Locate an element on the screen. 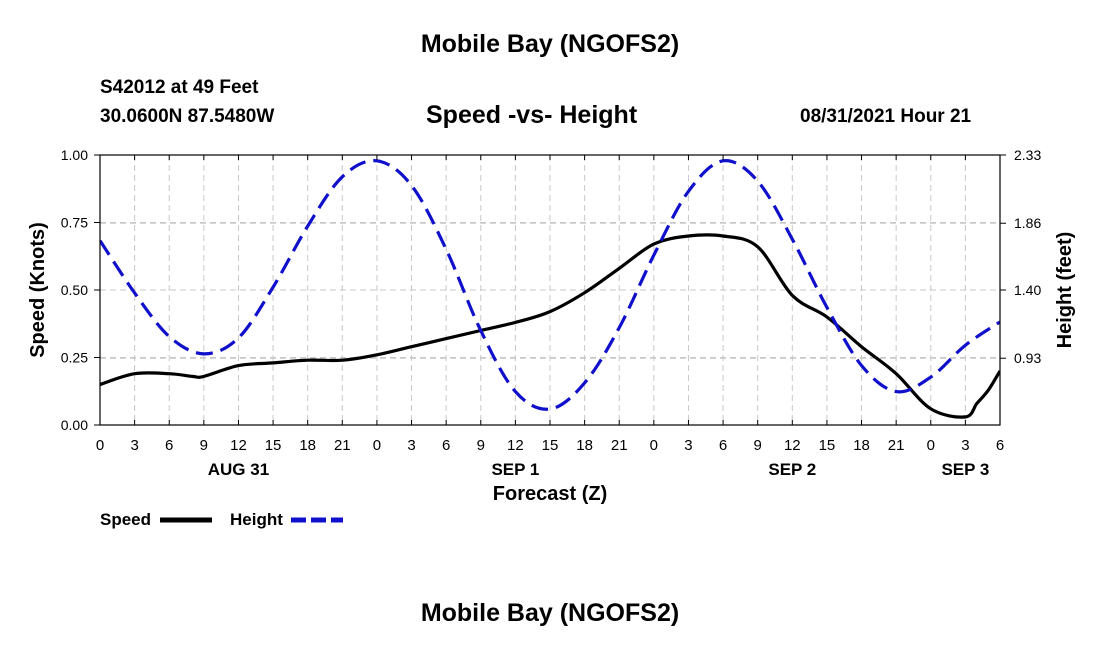 The width and height of the screenshot is (1100, 650). x-axis-label: Forecast (Z) is located at coordinates (550, 494).